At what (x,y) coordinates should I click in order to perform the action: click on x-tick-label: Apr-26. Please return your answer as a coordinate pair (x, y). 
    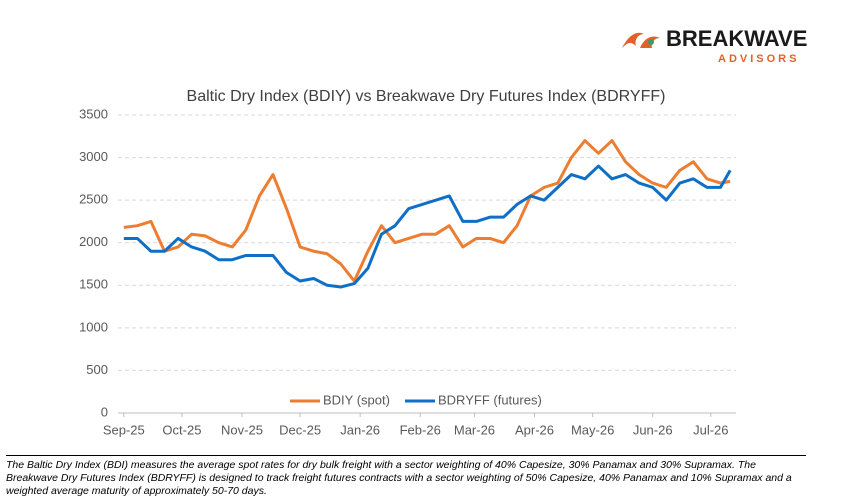
    Looking at the image, I should click on (534, 429).